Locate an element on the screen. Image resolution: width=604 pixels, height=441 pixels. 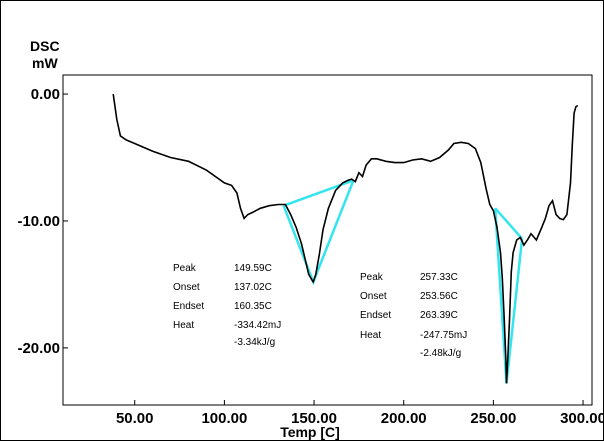
y-tick-label: -20.00 is located at coordinates (38, 348).